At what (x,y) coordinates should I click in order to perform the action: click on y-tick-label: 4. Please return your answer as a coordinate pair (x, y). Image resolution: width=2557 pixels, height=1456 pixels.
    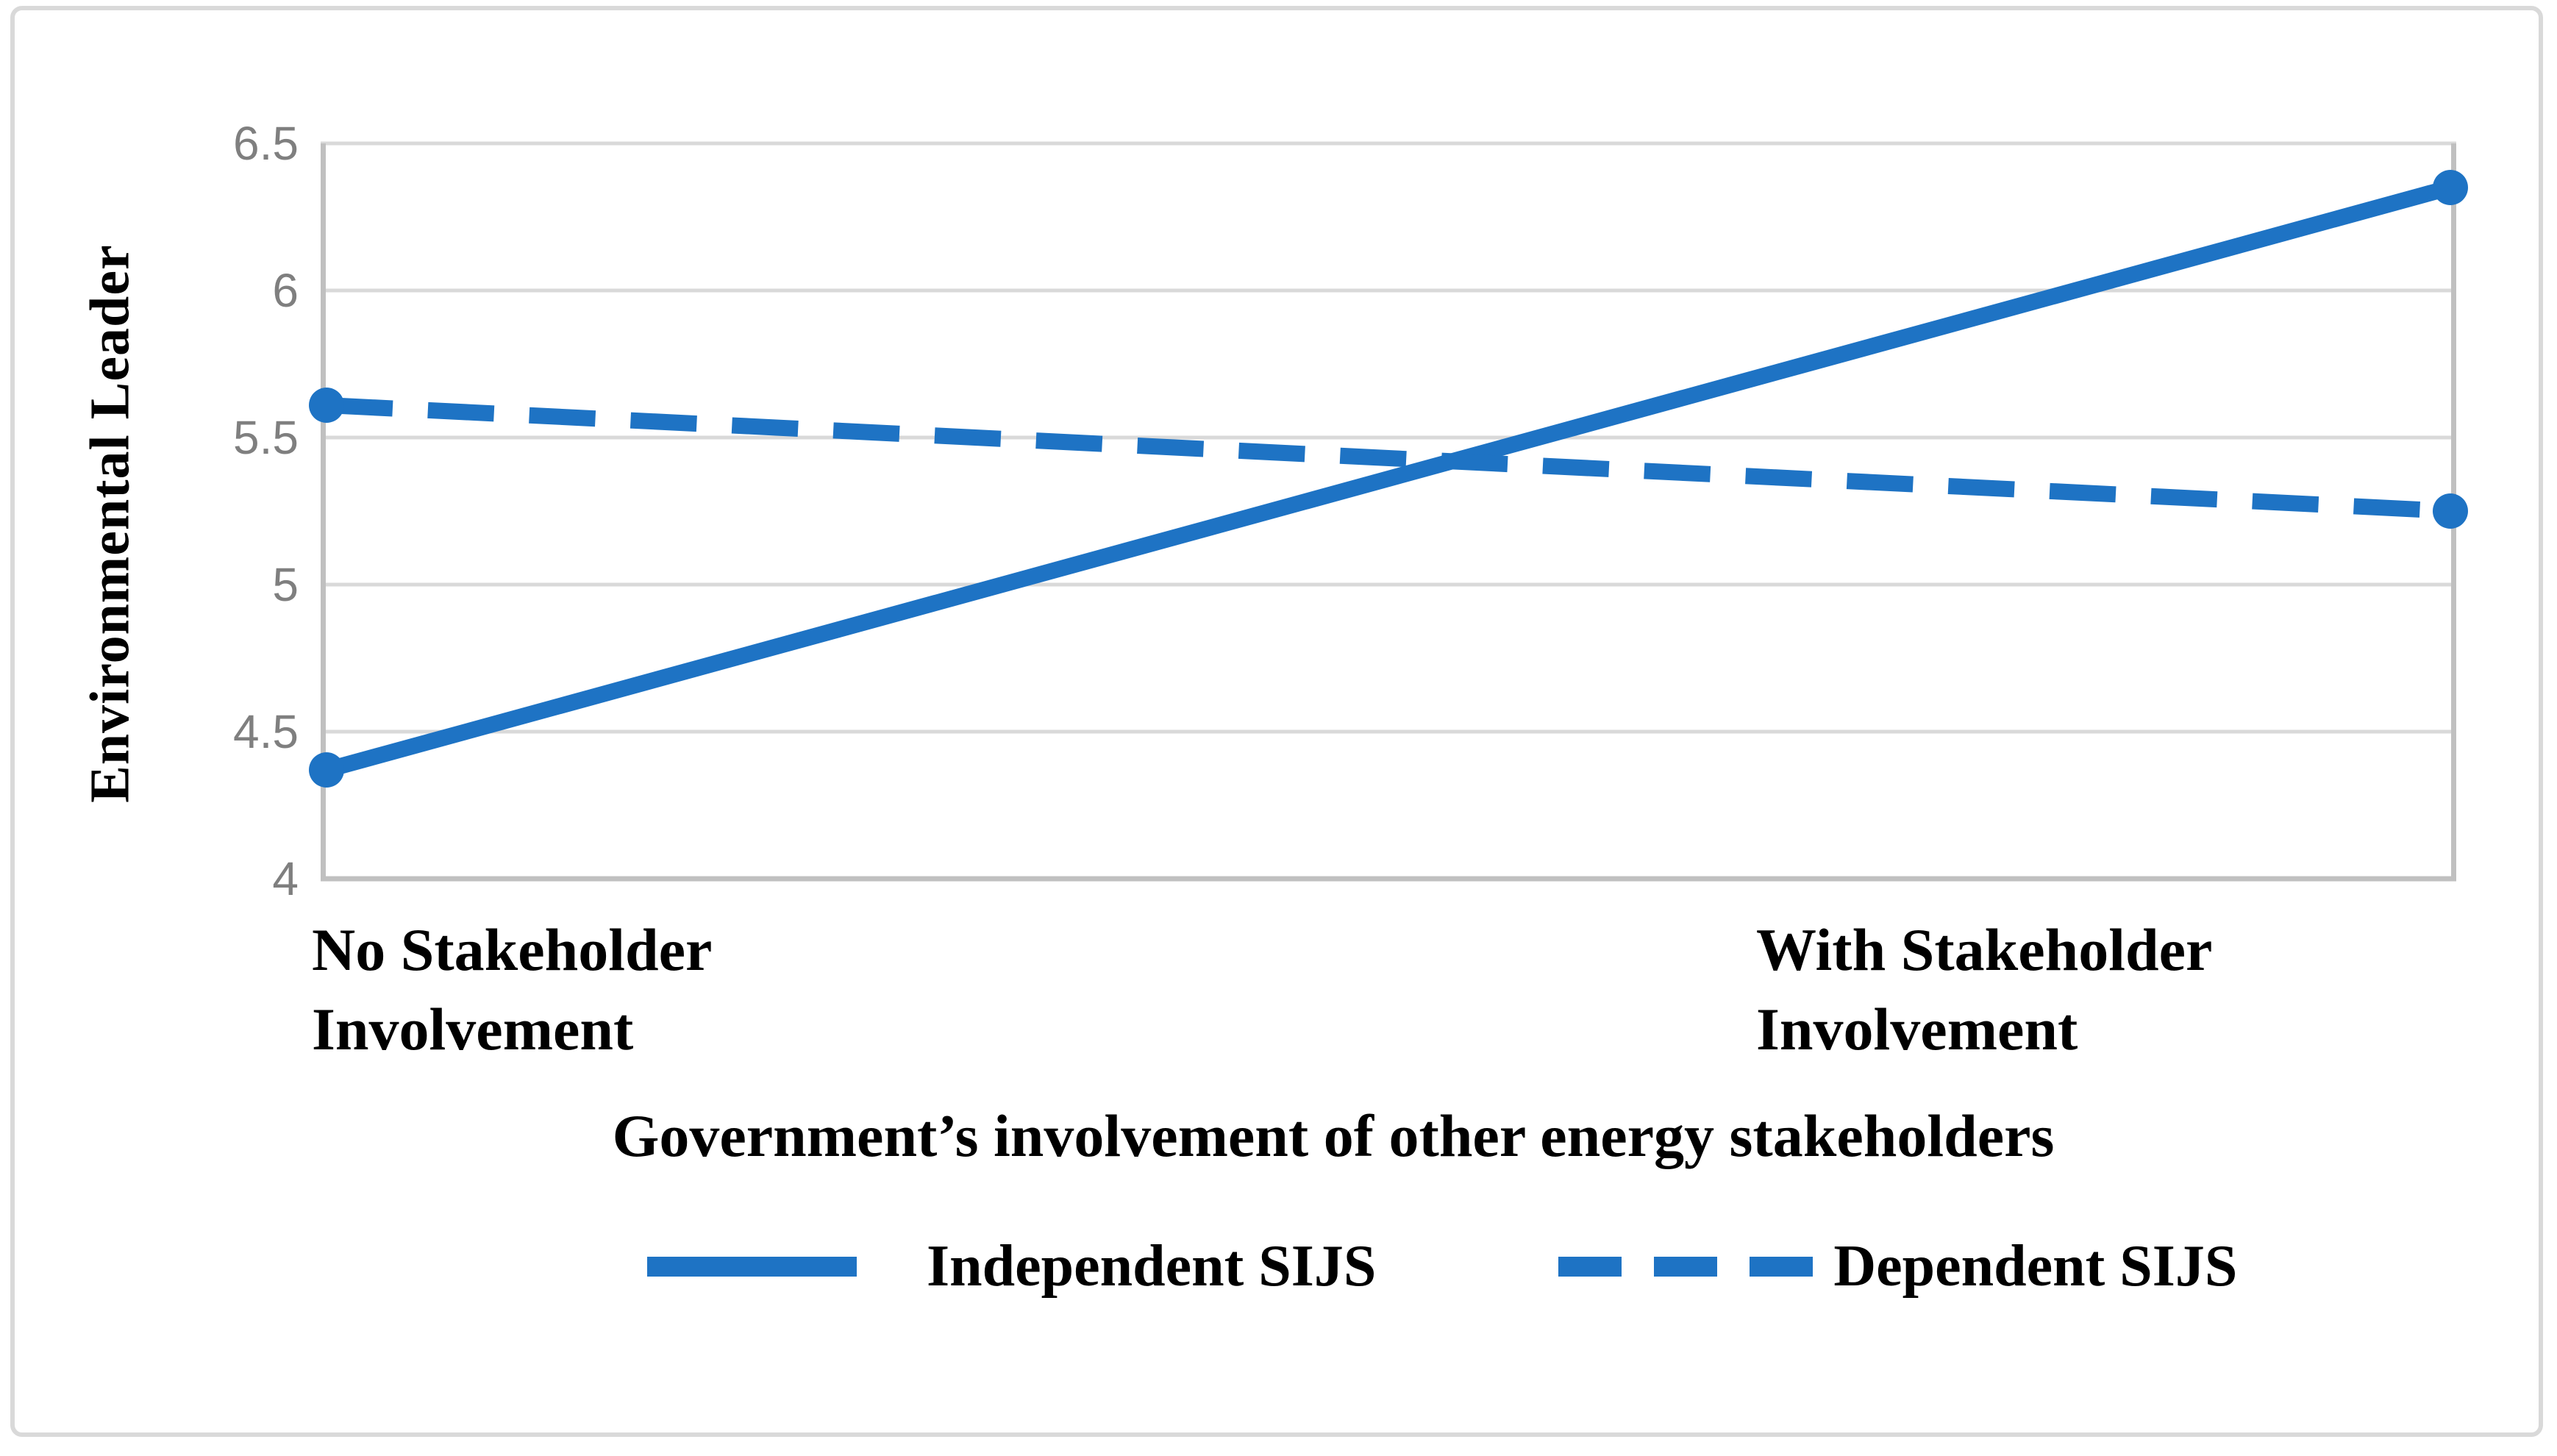
    Looking at the image, I should click on (285, 878).